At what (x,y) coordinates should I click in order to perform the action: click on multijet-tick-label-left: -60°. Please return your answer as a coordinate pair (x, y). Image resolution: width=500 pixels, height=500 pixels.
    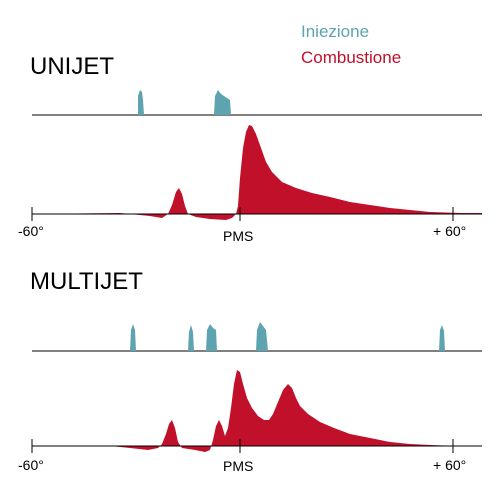
    Looking at the image, I should click on (31, 465).